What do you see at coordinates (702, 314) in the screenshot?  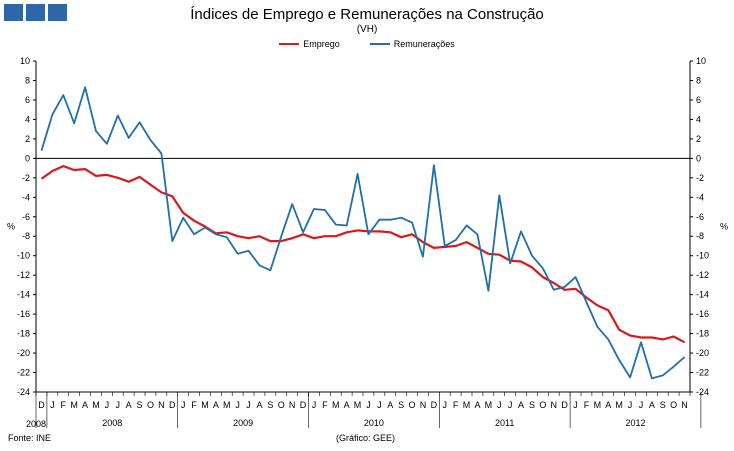 I see `y-tick-label-right: -16` at bounding box center [702, 314].